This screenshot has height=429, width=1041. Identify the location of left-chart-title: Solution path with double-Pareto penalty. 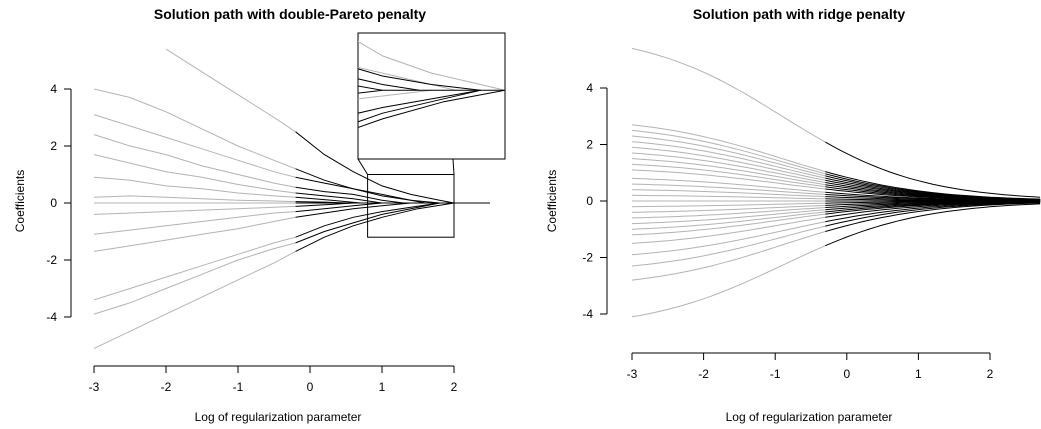
(290, 14).